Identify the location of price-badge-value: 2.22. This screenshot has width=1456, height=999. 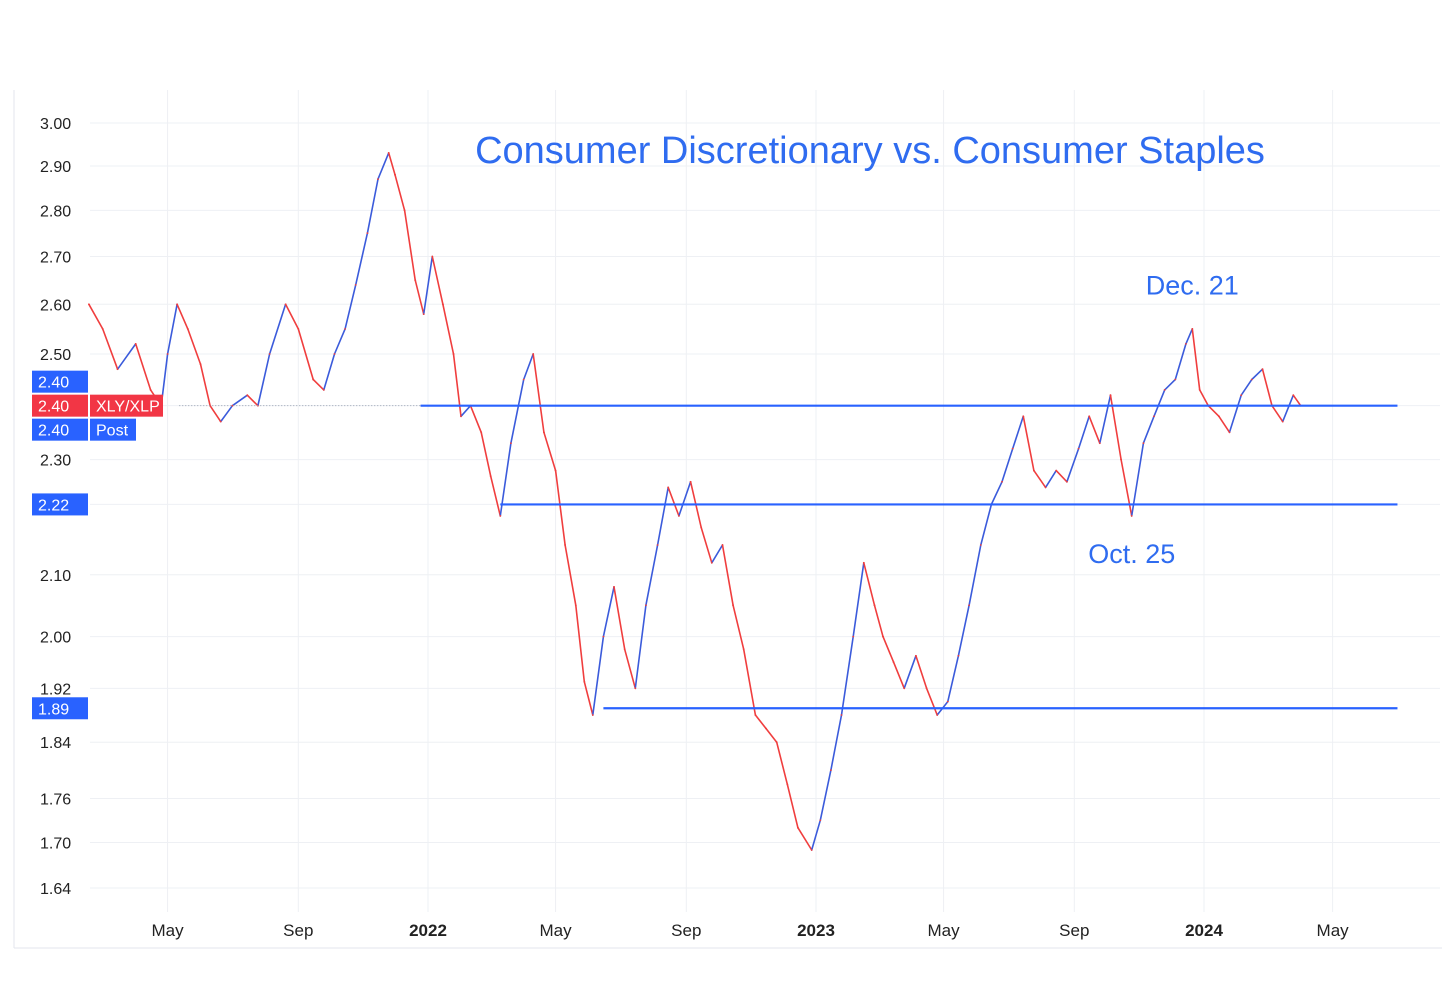
(53, 505).